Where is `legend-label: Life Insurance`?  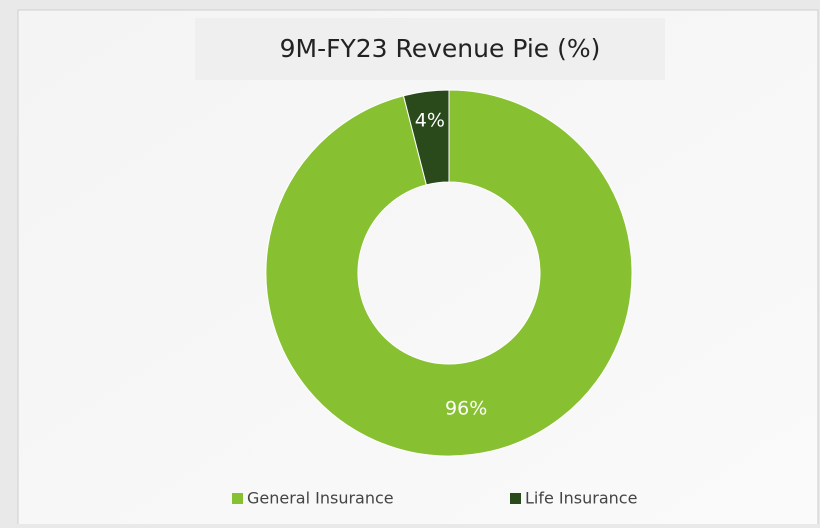 legend-label: Life Insurance is located at coordinates (581, 498).